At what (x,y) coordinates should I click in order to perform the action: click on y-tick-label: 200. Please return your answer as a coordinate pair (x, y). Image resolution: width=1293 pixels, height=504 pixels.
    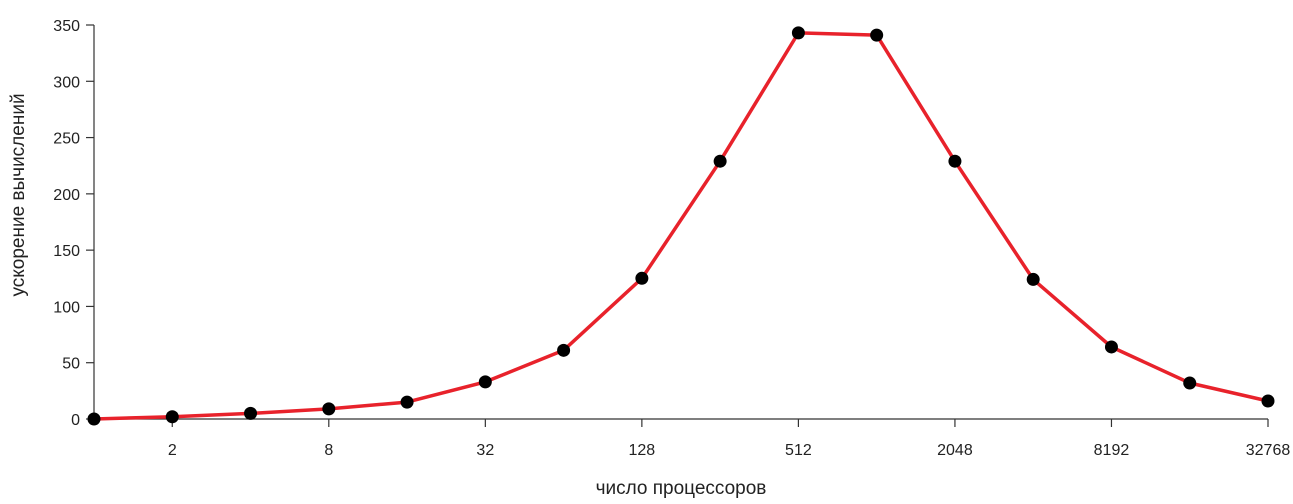
    Looking at the image, I should click on (66, 195).